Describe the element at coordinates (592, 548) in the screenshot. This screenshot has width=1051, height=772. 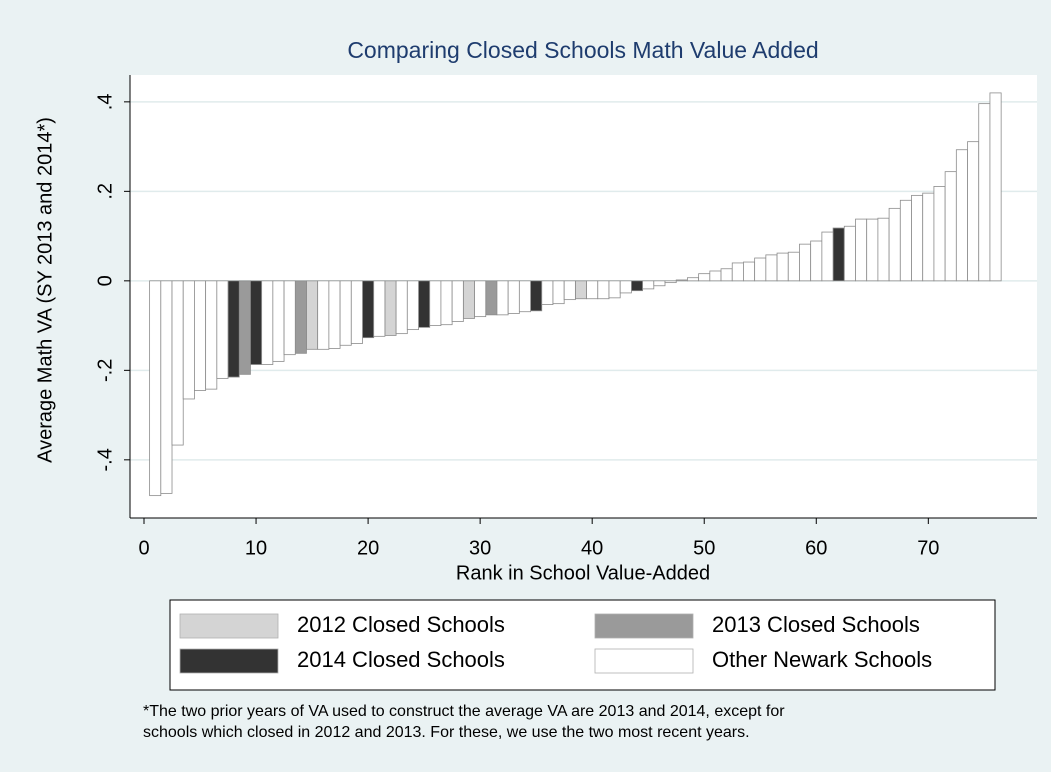
I see `x-tick-label: 40` at that location.